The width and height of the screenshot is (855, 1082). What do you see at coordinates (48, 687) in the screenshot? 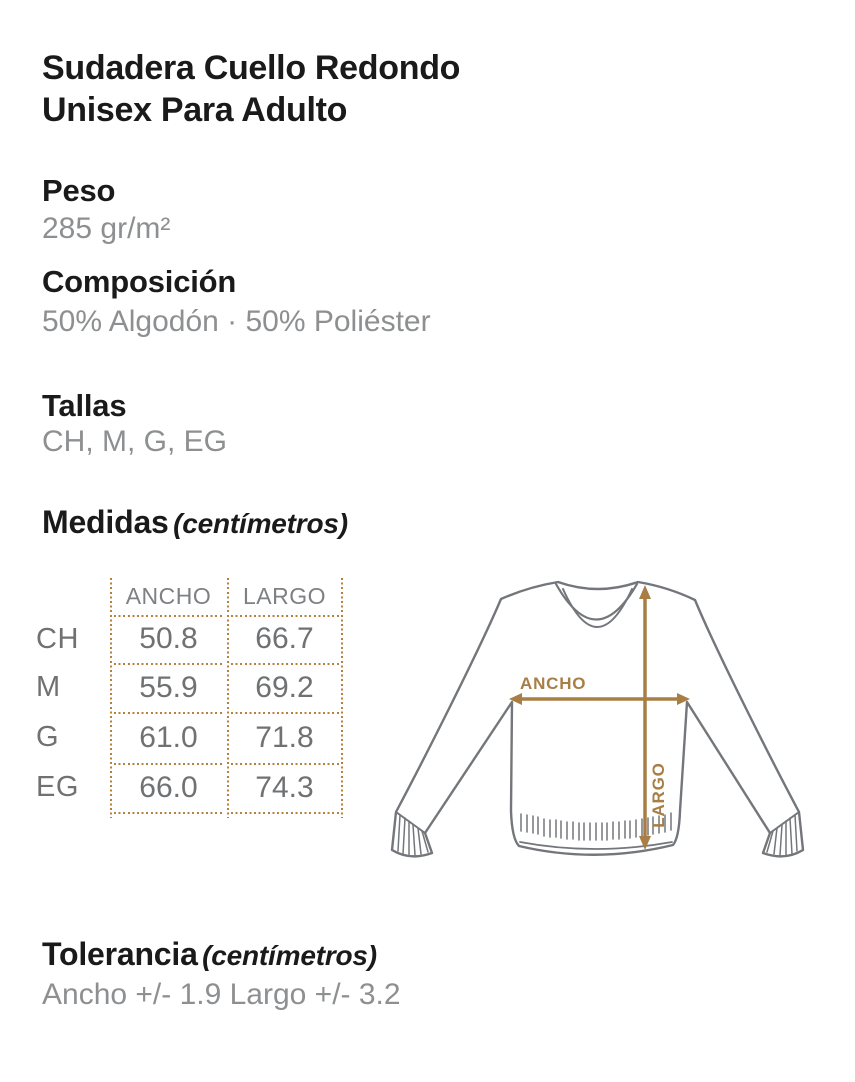
I see `row-label-m: M` at bounding box center [48, 687].